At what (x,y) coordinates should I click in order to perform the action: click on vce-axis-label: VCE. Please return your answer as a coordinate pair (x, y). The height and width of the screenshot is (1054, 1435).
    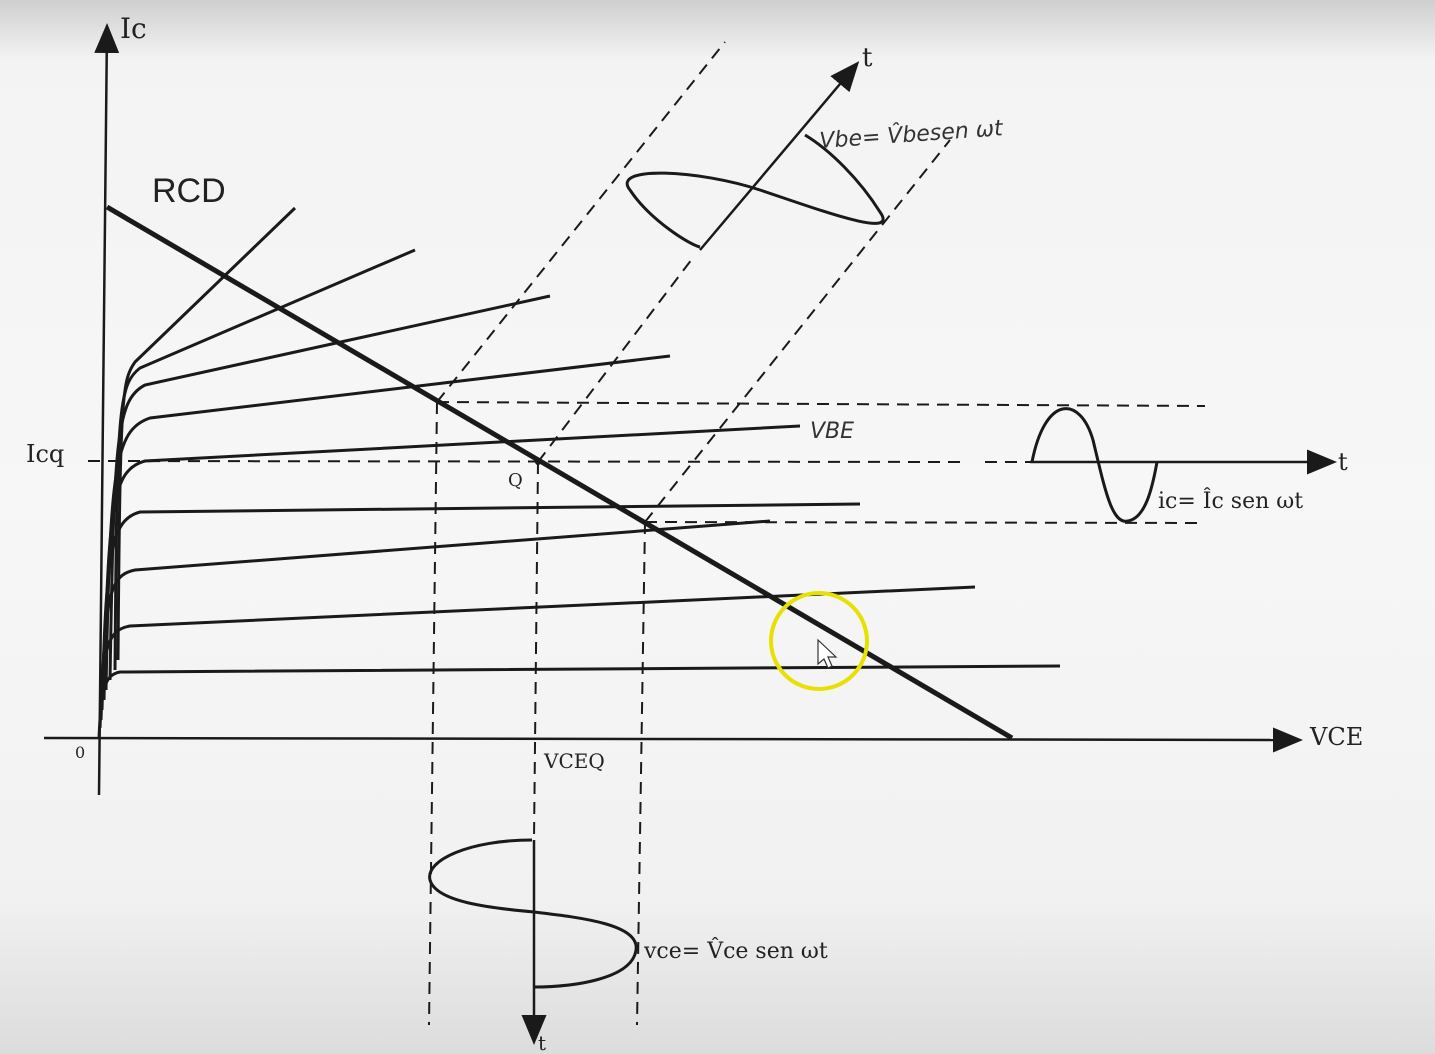
    Looking at the image, I should click on (1336, 737).